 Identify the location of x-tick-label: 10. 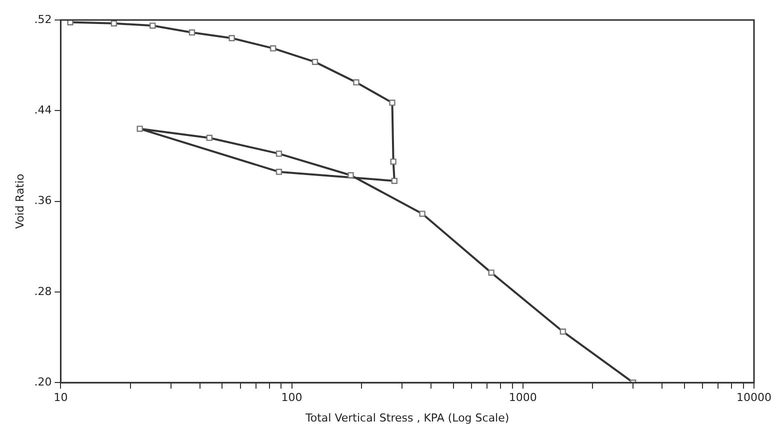
(61, 397).